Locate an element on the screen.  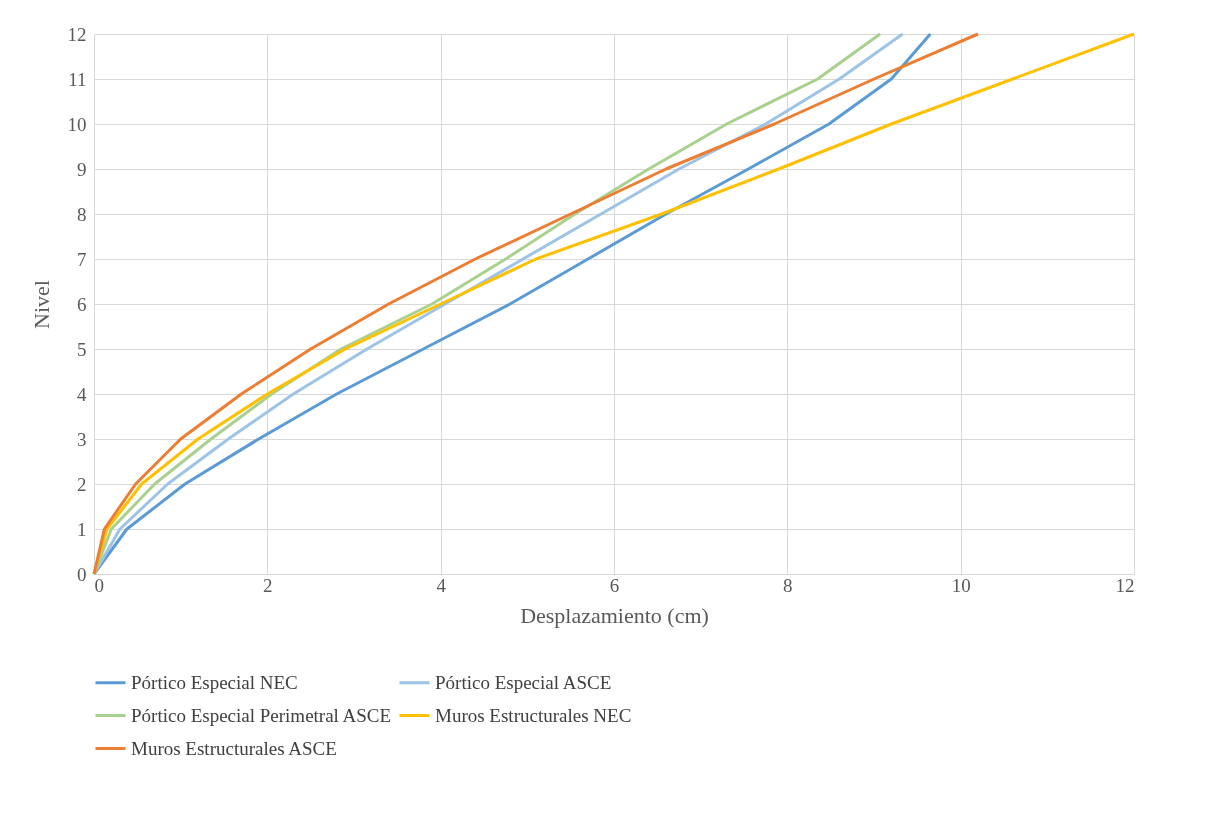
y-tick-label: 9 is located at coordinates (82, 169).